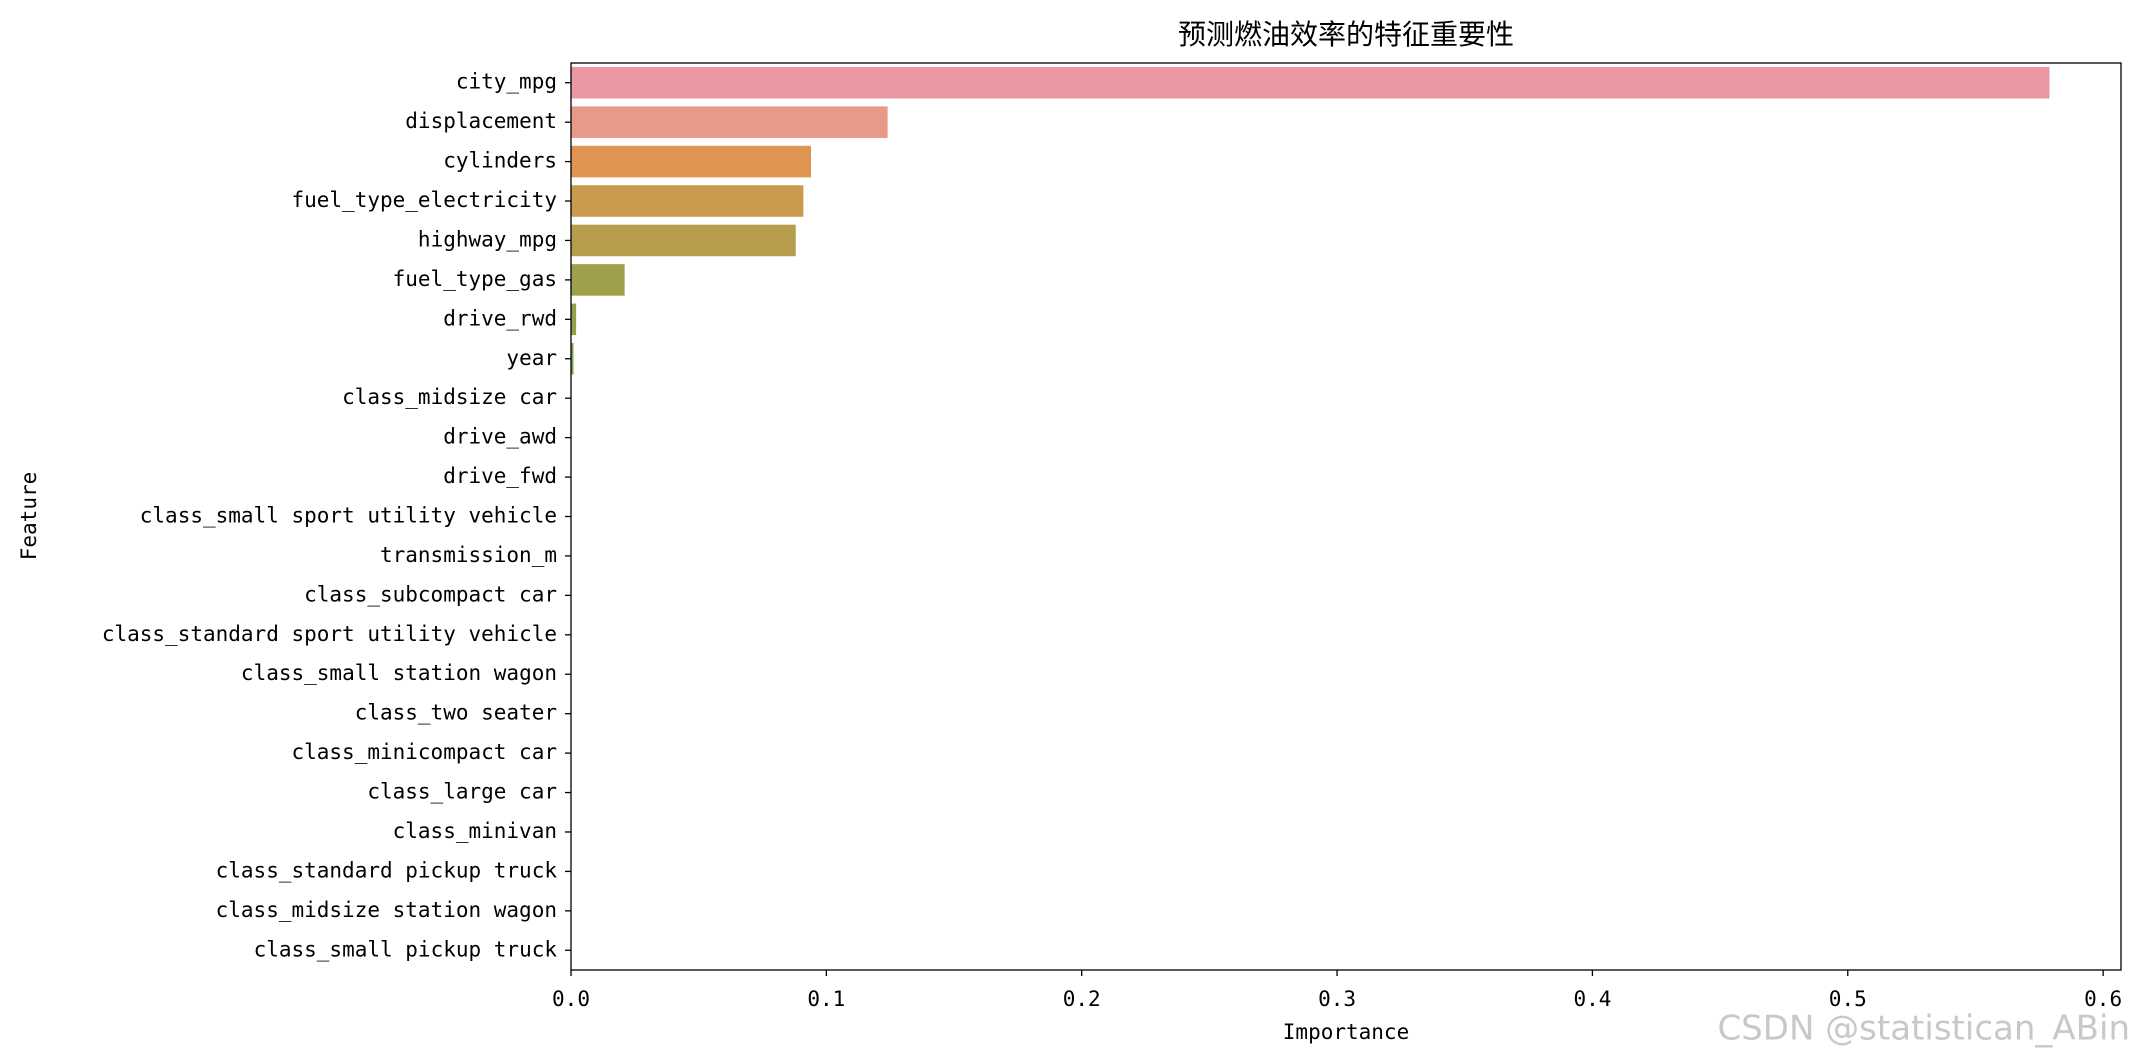 This screenshot has height=1064, width=2143. I want to click on y-tick-label: city_mpg, so click(506, 82).